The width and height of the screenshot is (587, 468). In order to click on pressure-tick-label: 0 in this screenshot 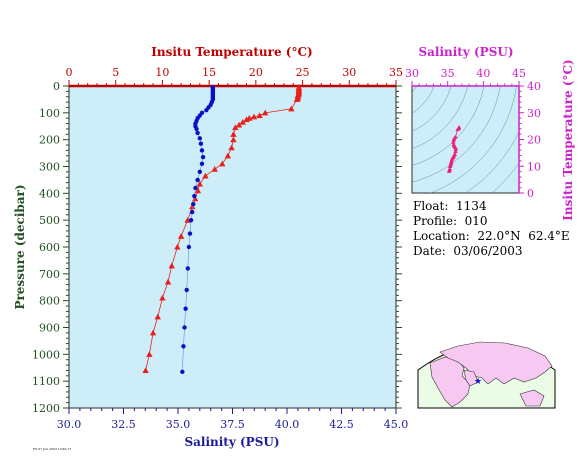, I will do `click(56, 86)`.